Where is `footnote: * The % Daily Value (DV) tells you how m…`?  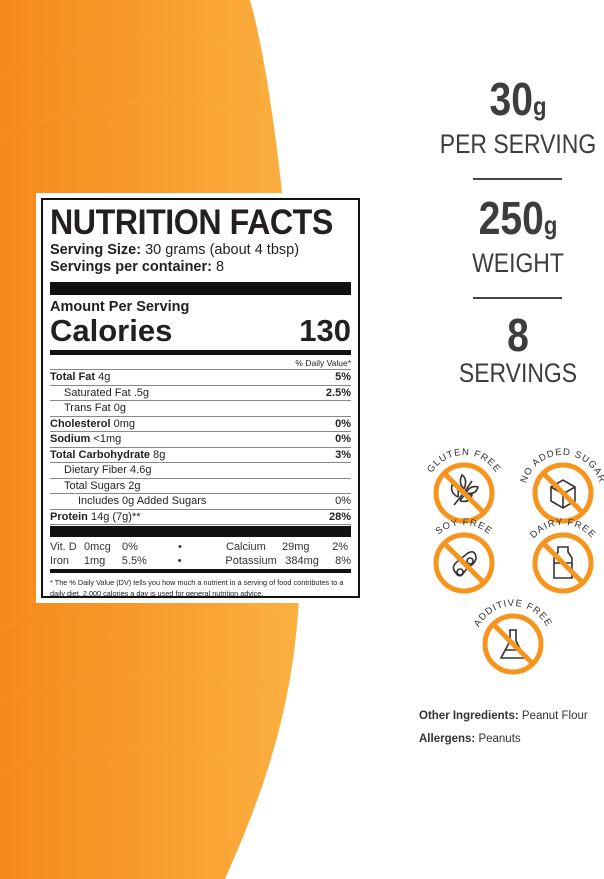
footnote: * The % Daily Value (DV) tells you how m… is located at coordinates (197, 588).